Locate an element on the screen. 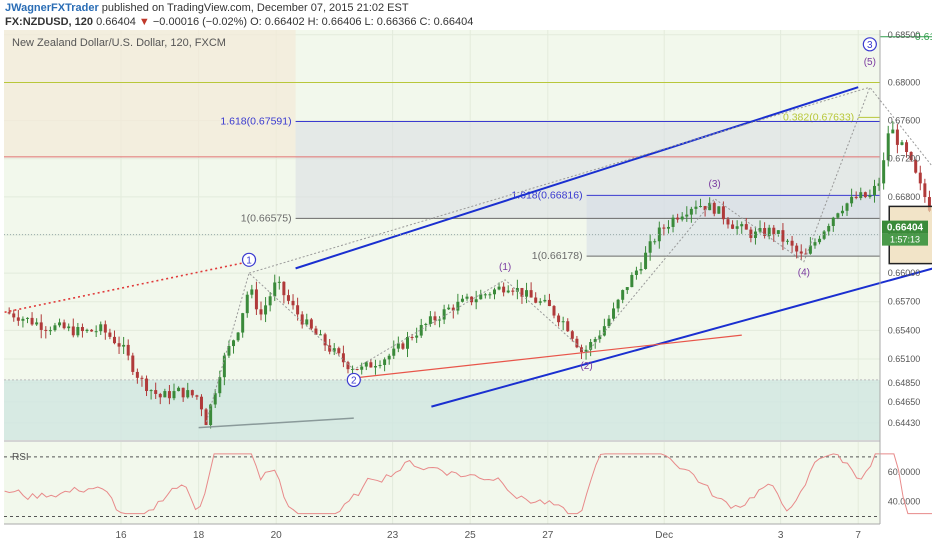  y-tick-label: 0.65700 is located at coordinates (904, 302).